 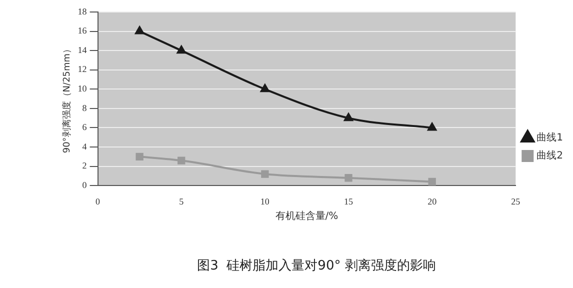 I want to click on y-tick-label: 4, so click(x=85, y=146).